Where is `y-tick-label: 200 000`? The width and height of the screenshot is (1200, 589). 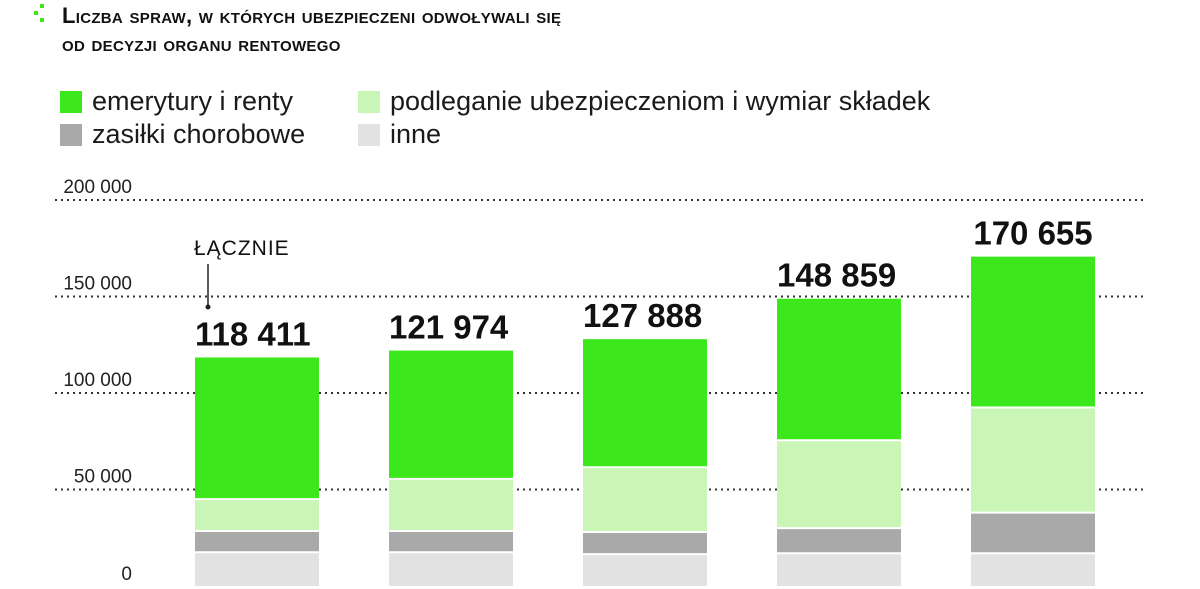 y-tick-label: 200 000 is located at coordinates (97, 187).